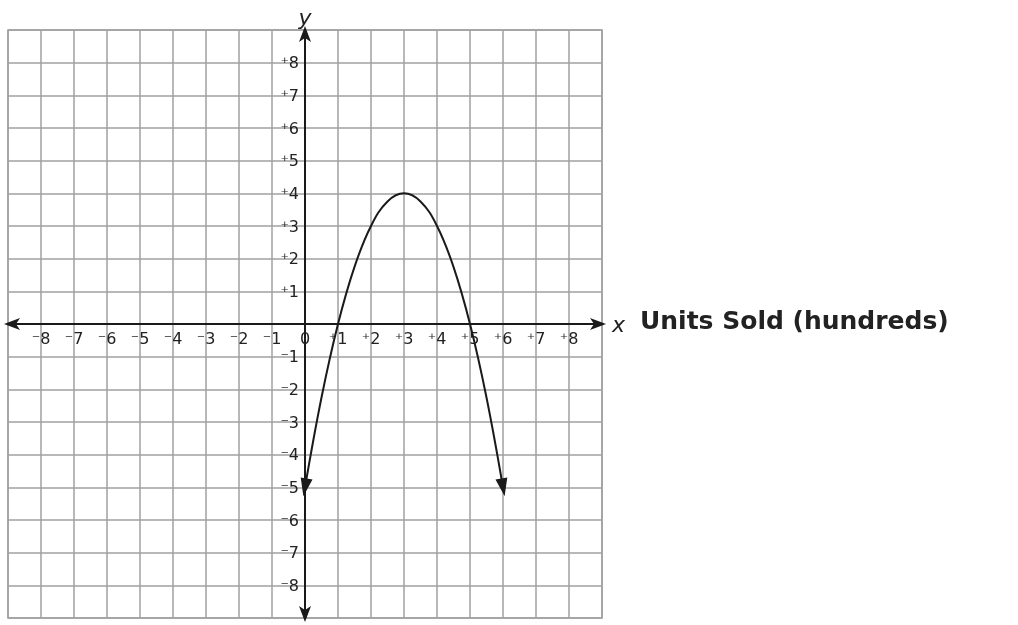 The width and height of the screenshot is (1018, 625). What do you see at coordinates (289, 226) in the screenshot?
I see `y-tick-label: ⁺3` at bounding box center [289, 226].